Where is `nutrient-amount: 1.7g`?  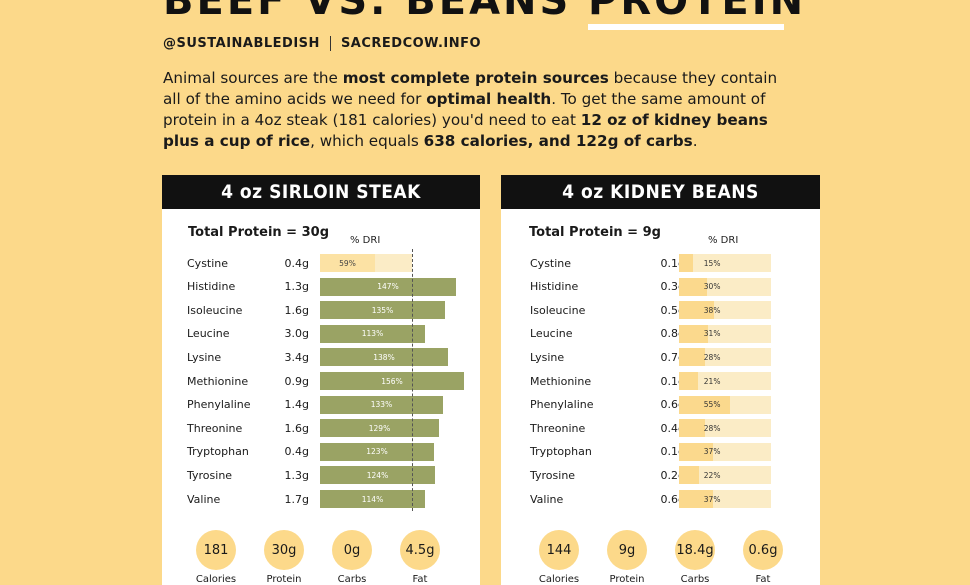
nutrient-amount: 1.7g is located at coordinates (296, 499).